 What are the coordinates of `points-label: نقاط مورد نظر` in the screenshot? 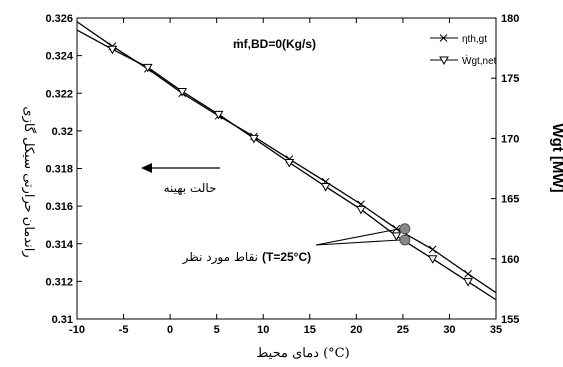 It's located at (220, 257).